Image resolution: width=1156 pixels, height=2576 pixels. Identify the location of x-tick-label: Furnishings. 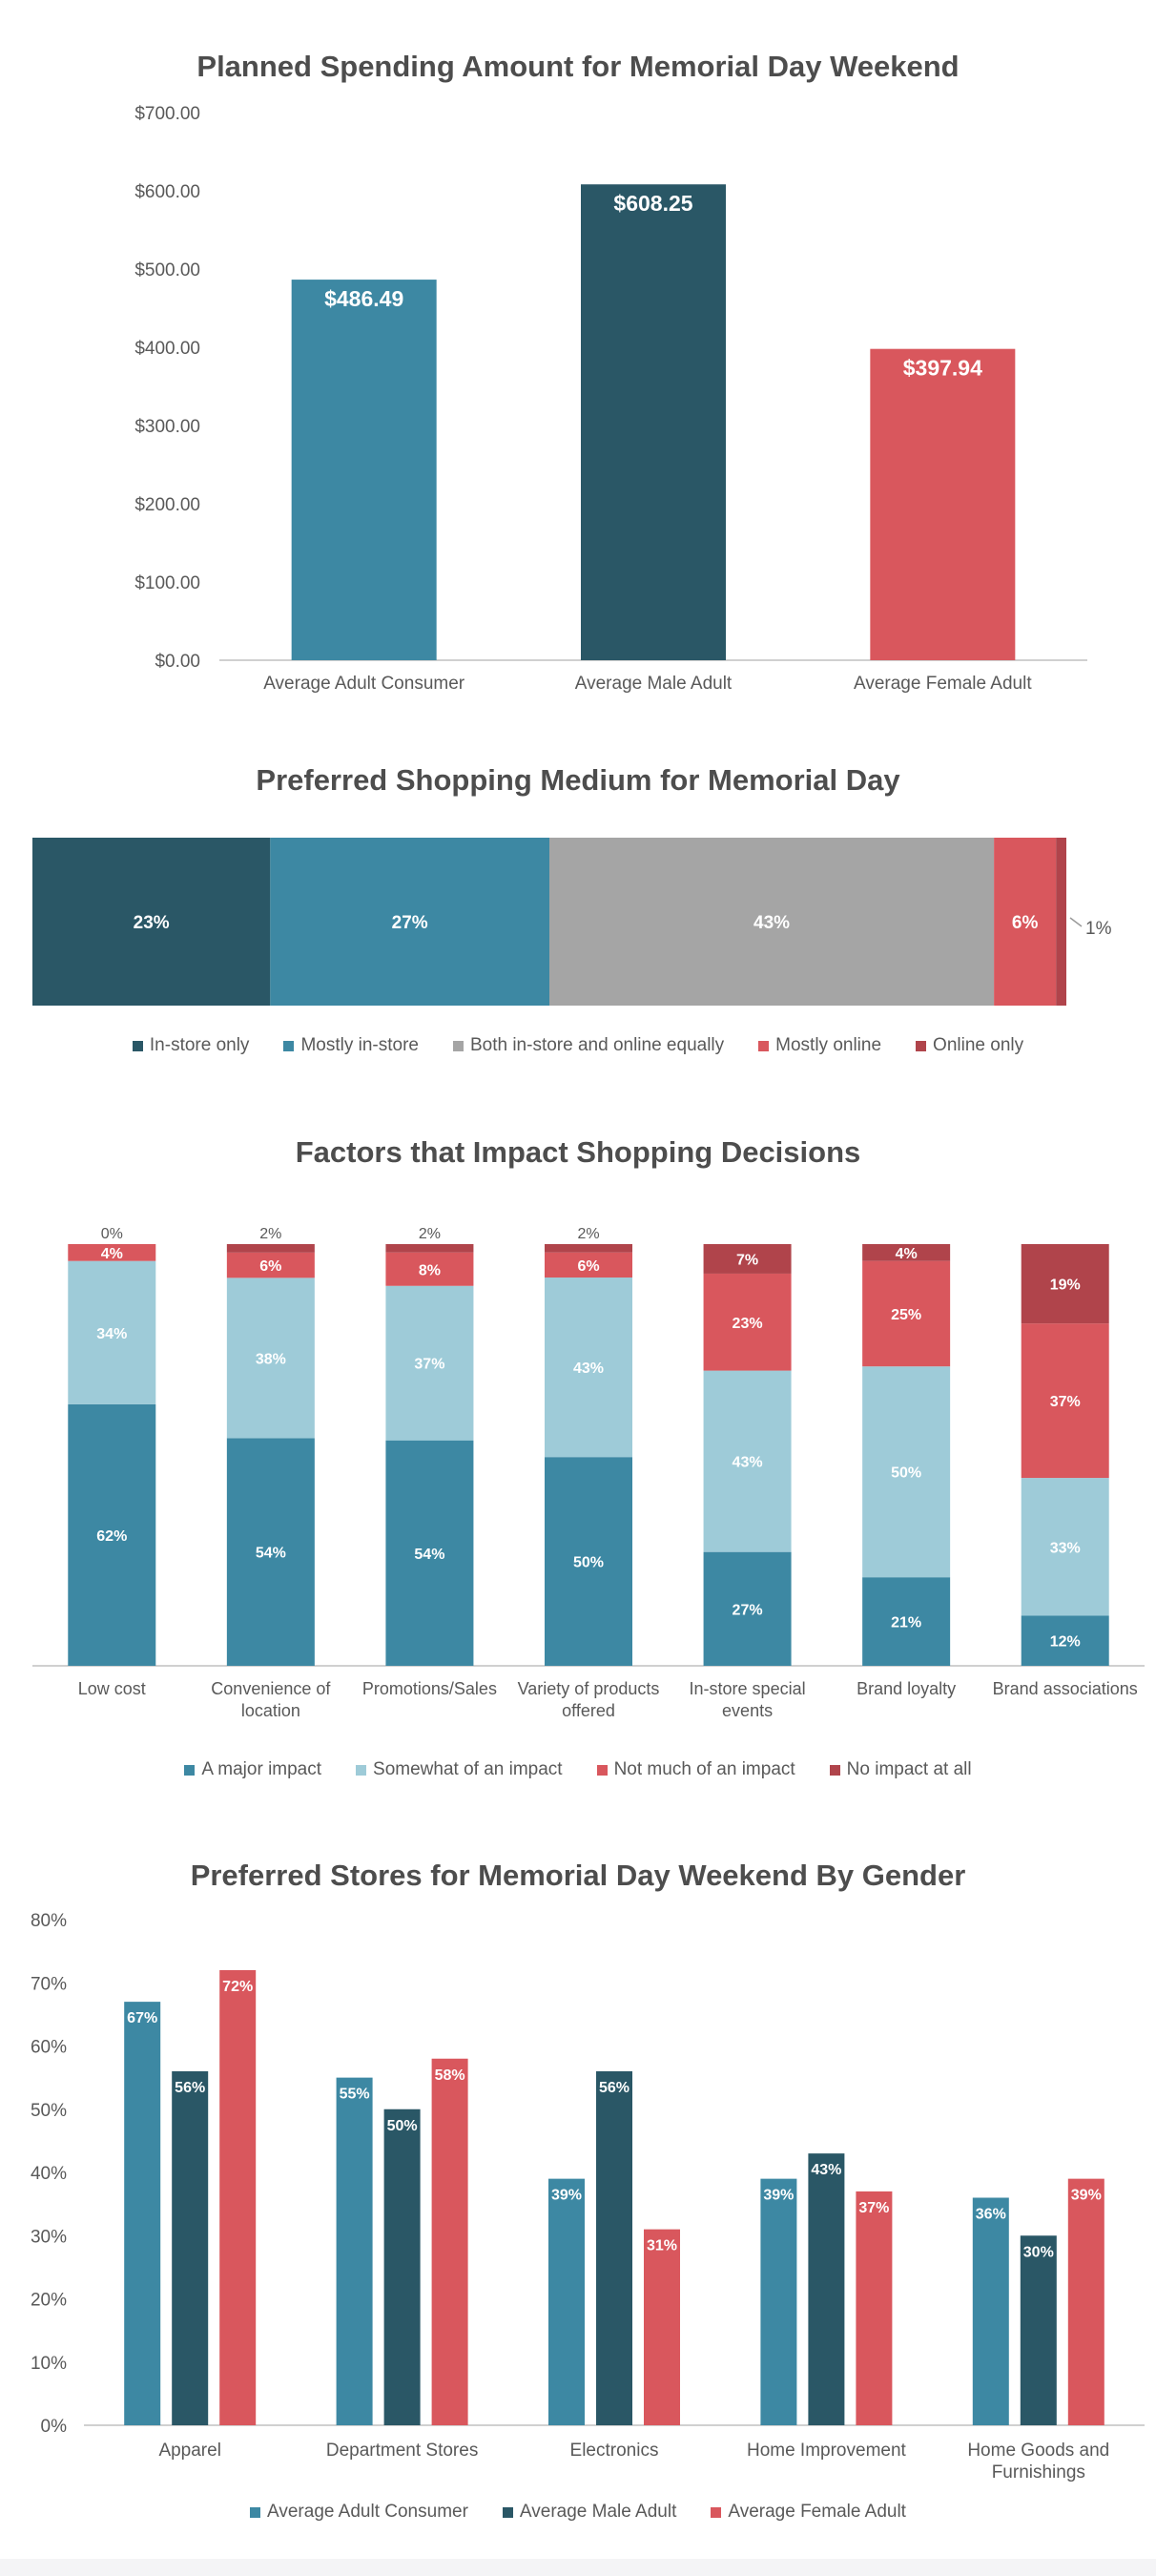
(1038, 2472).